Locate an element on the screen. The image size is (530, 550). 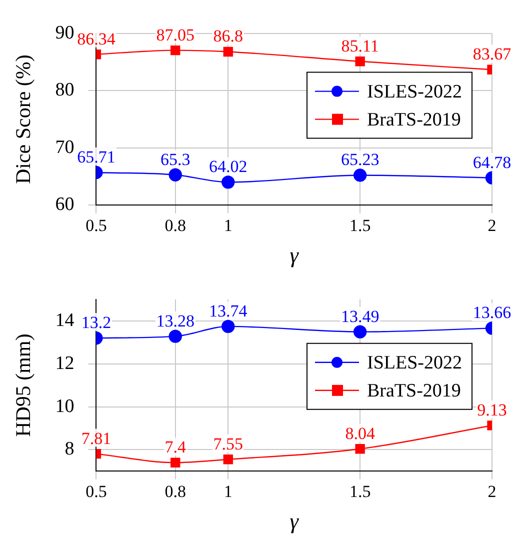
y-axis-title: Dice Score (%) is located at coordinates (23, 119).